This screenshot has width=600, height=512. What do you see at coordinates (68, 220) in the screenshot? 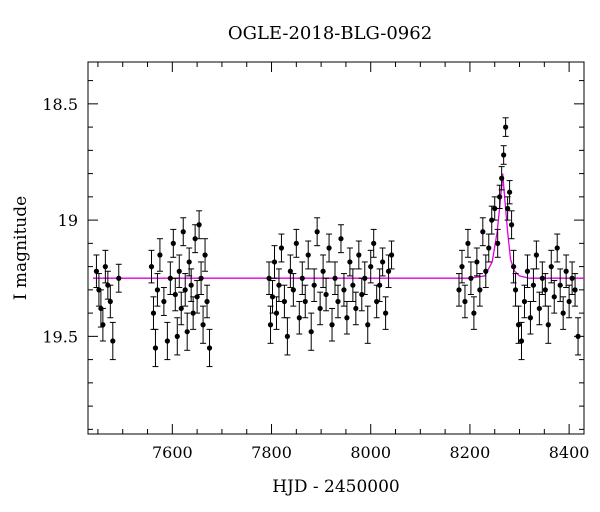
I see `y-tick-label: 19` at bounding box center [68, 220].